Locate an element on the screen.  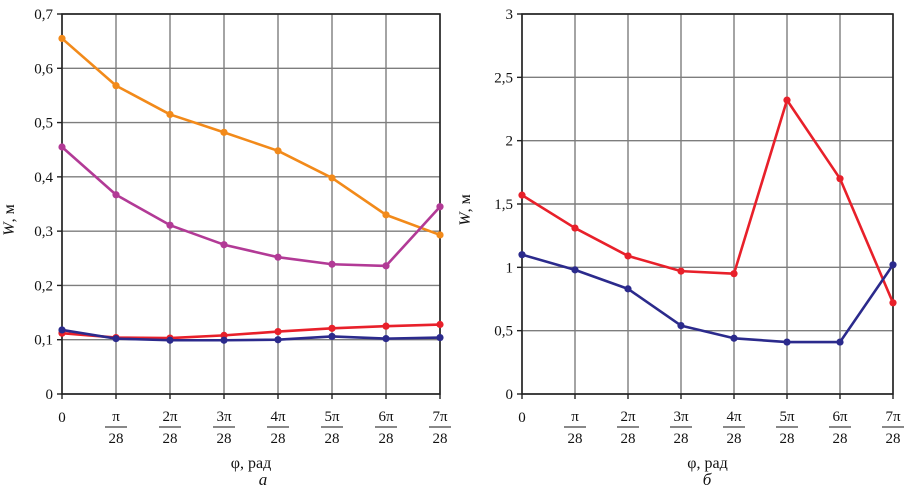
panel-label: а is located at coordinates (263, 479).